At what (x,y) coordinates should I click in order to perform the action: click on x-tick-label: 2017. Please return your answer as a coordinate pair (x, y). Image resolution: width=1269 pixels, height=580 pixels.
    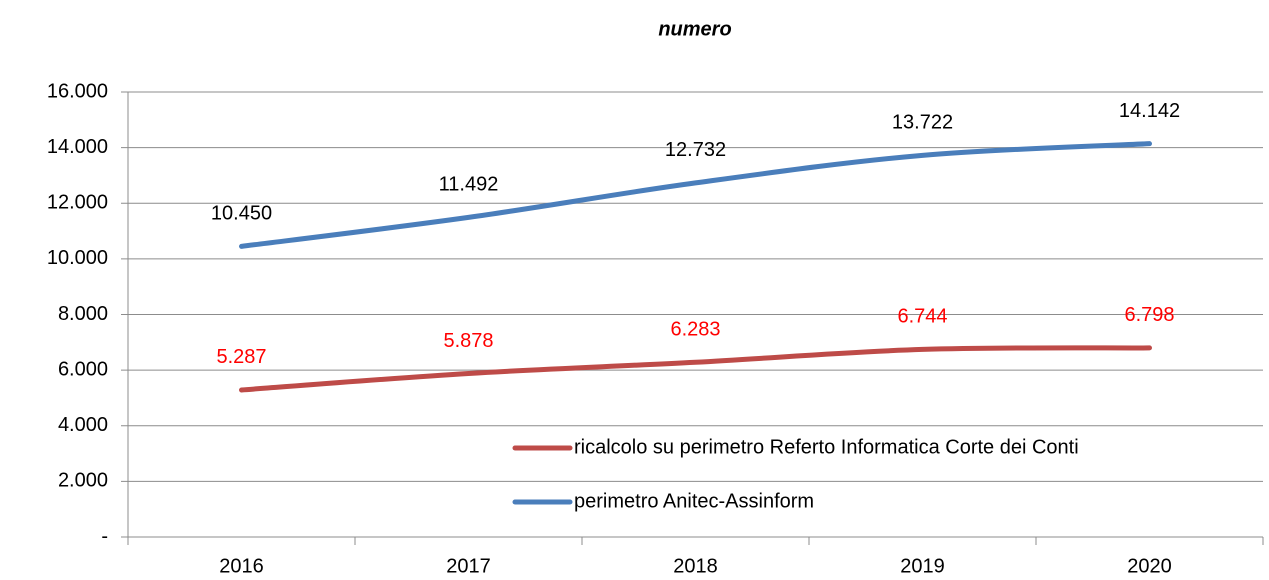
    Looking at the image, I should click on (468, 566).